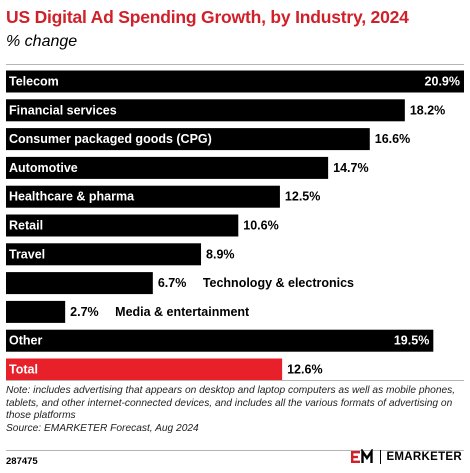 Image resolution: width=470 pixels, height=473 pixels. I want to click on category-label-consumer-packaged-goods-cpg: Consumer packaged goods (CPG), so click(110, 139).